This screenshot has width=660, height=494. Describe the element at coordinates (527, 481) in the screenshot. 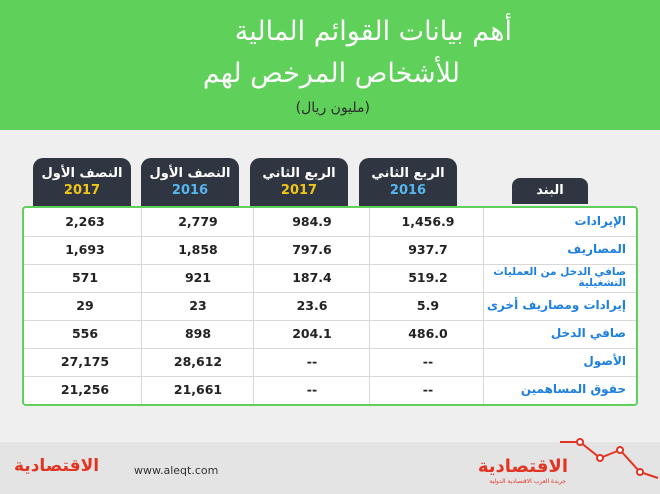

I see `brand-tagline: جريدة العرب الاقتصادية الدولية` at that location.